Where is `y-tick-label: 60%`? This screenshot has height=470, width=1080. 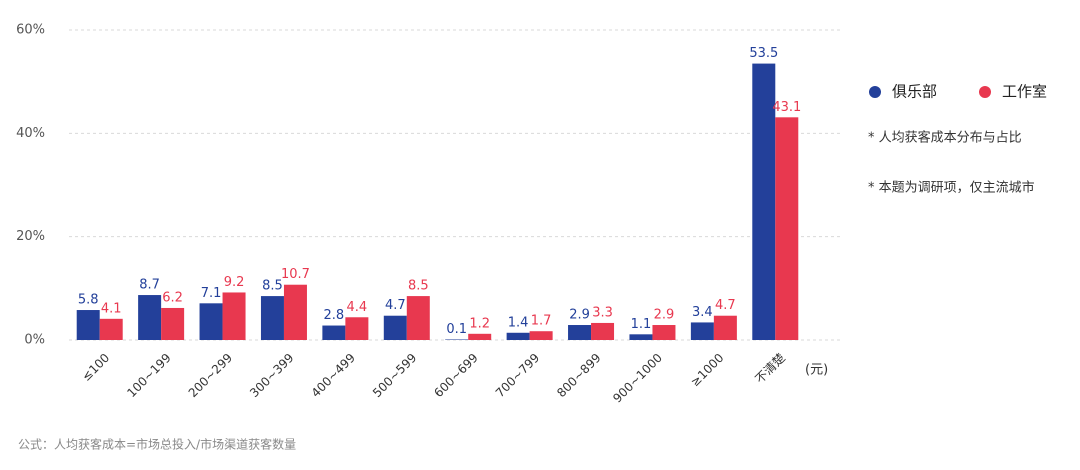 y-tick-label: 60% is located at coordinates (30, 30).